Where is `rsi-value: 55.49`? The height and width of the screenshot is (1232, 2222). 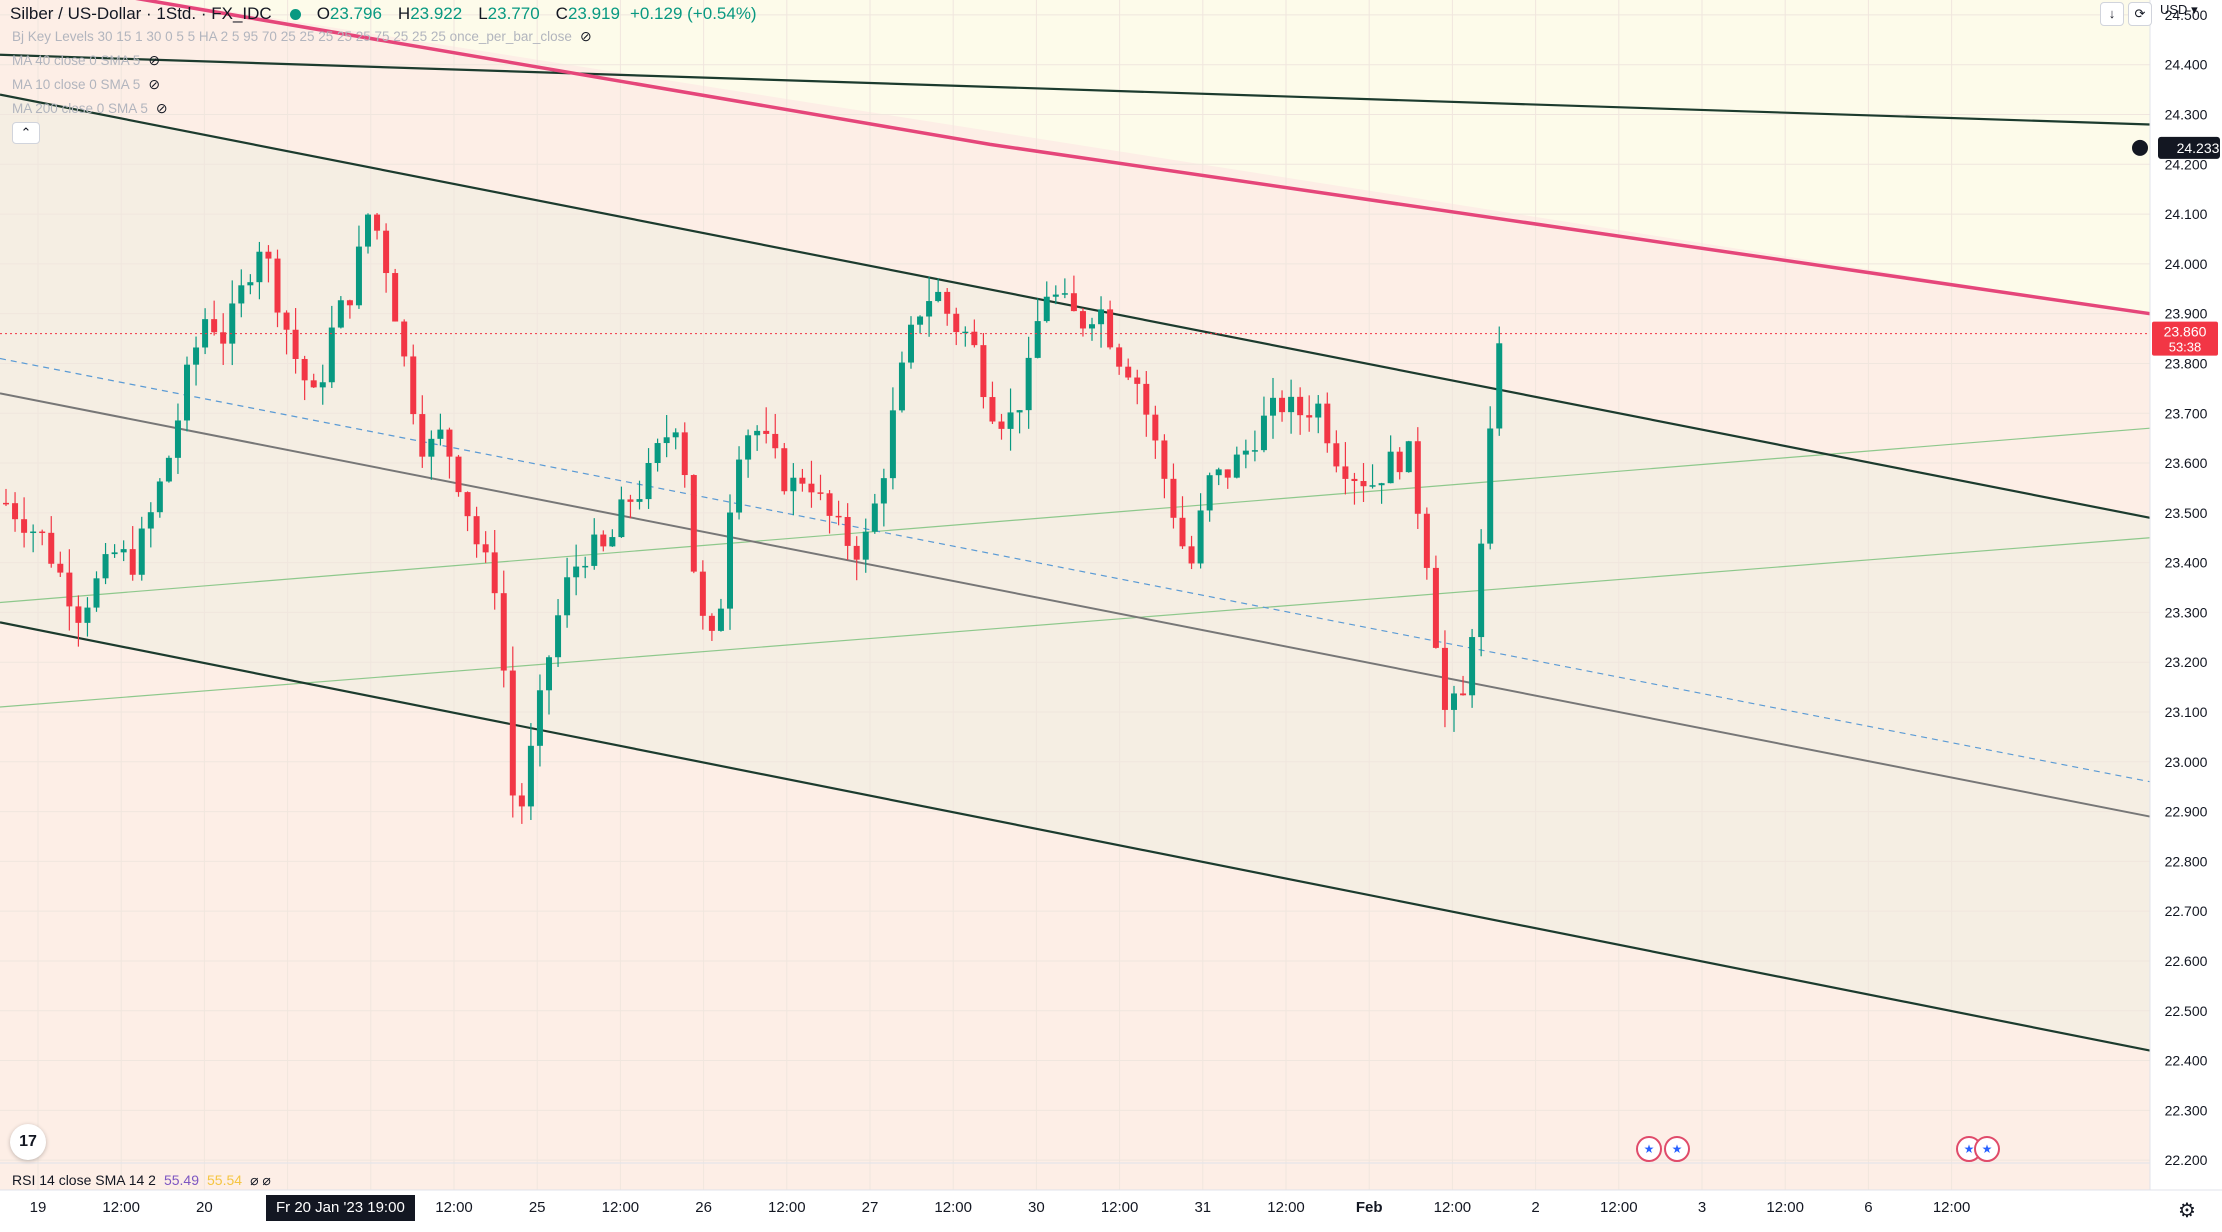 rsi-value: 55.49 is located at coordinates (181, 1180).